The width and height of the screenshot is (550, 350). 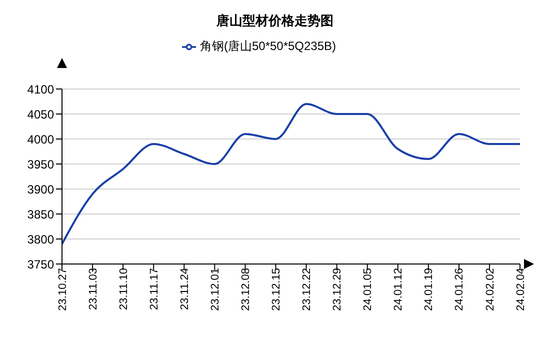 I want to click on x-tick-label: 23.10.27, so click(x=62, y=289).